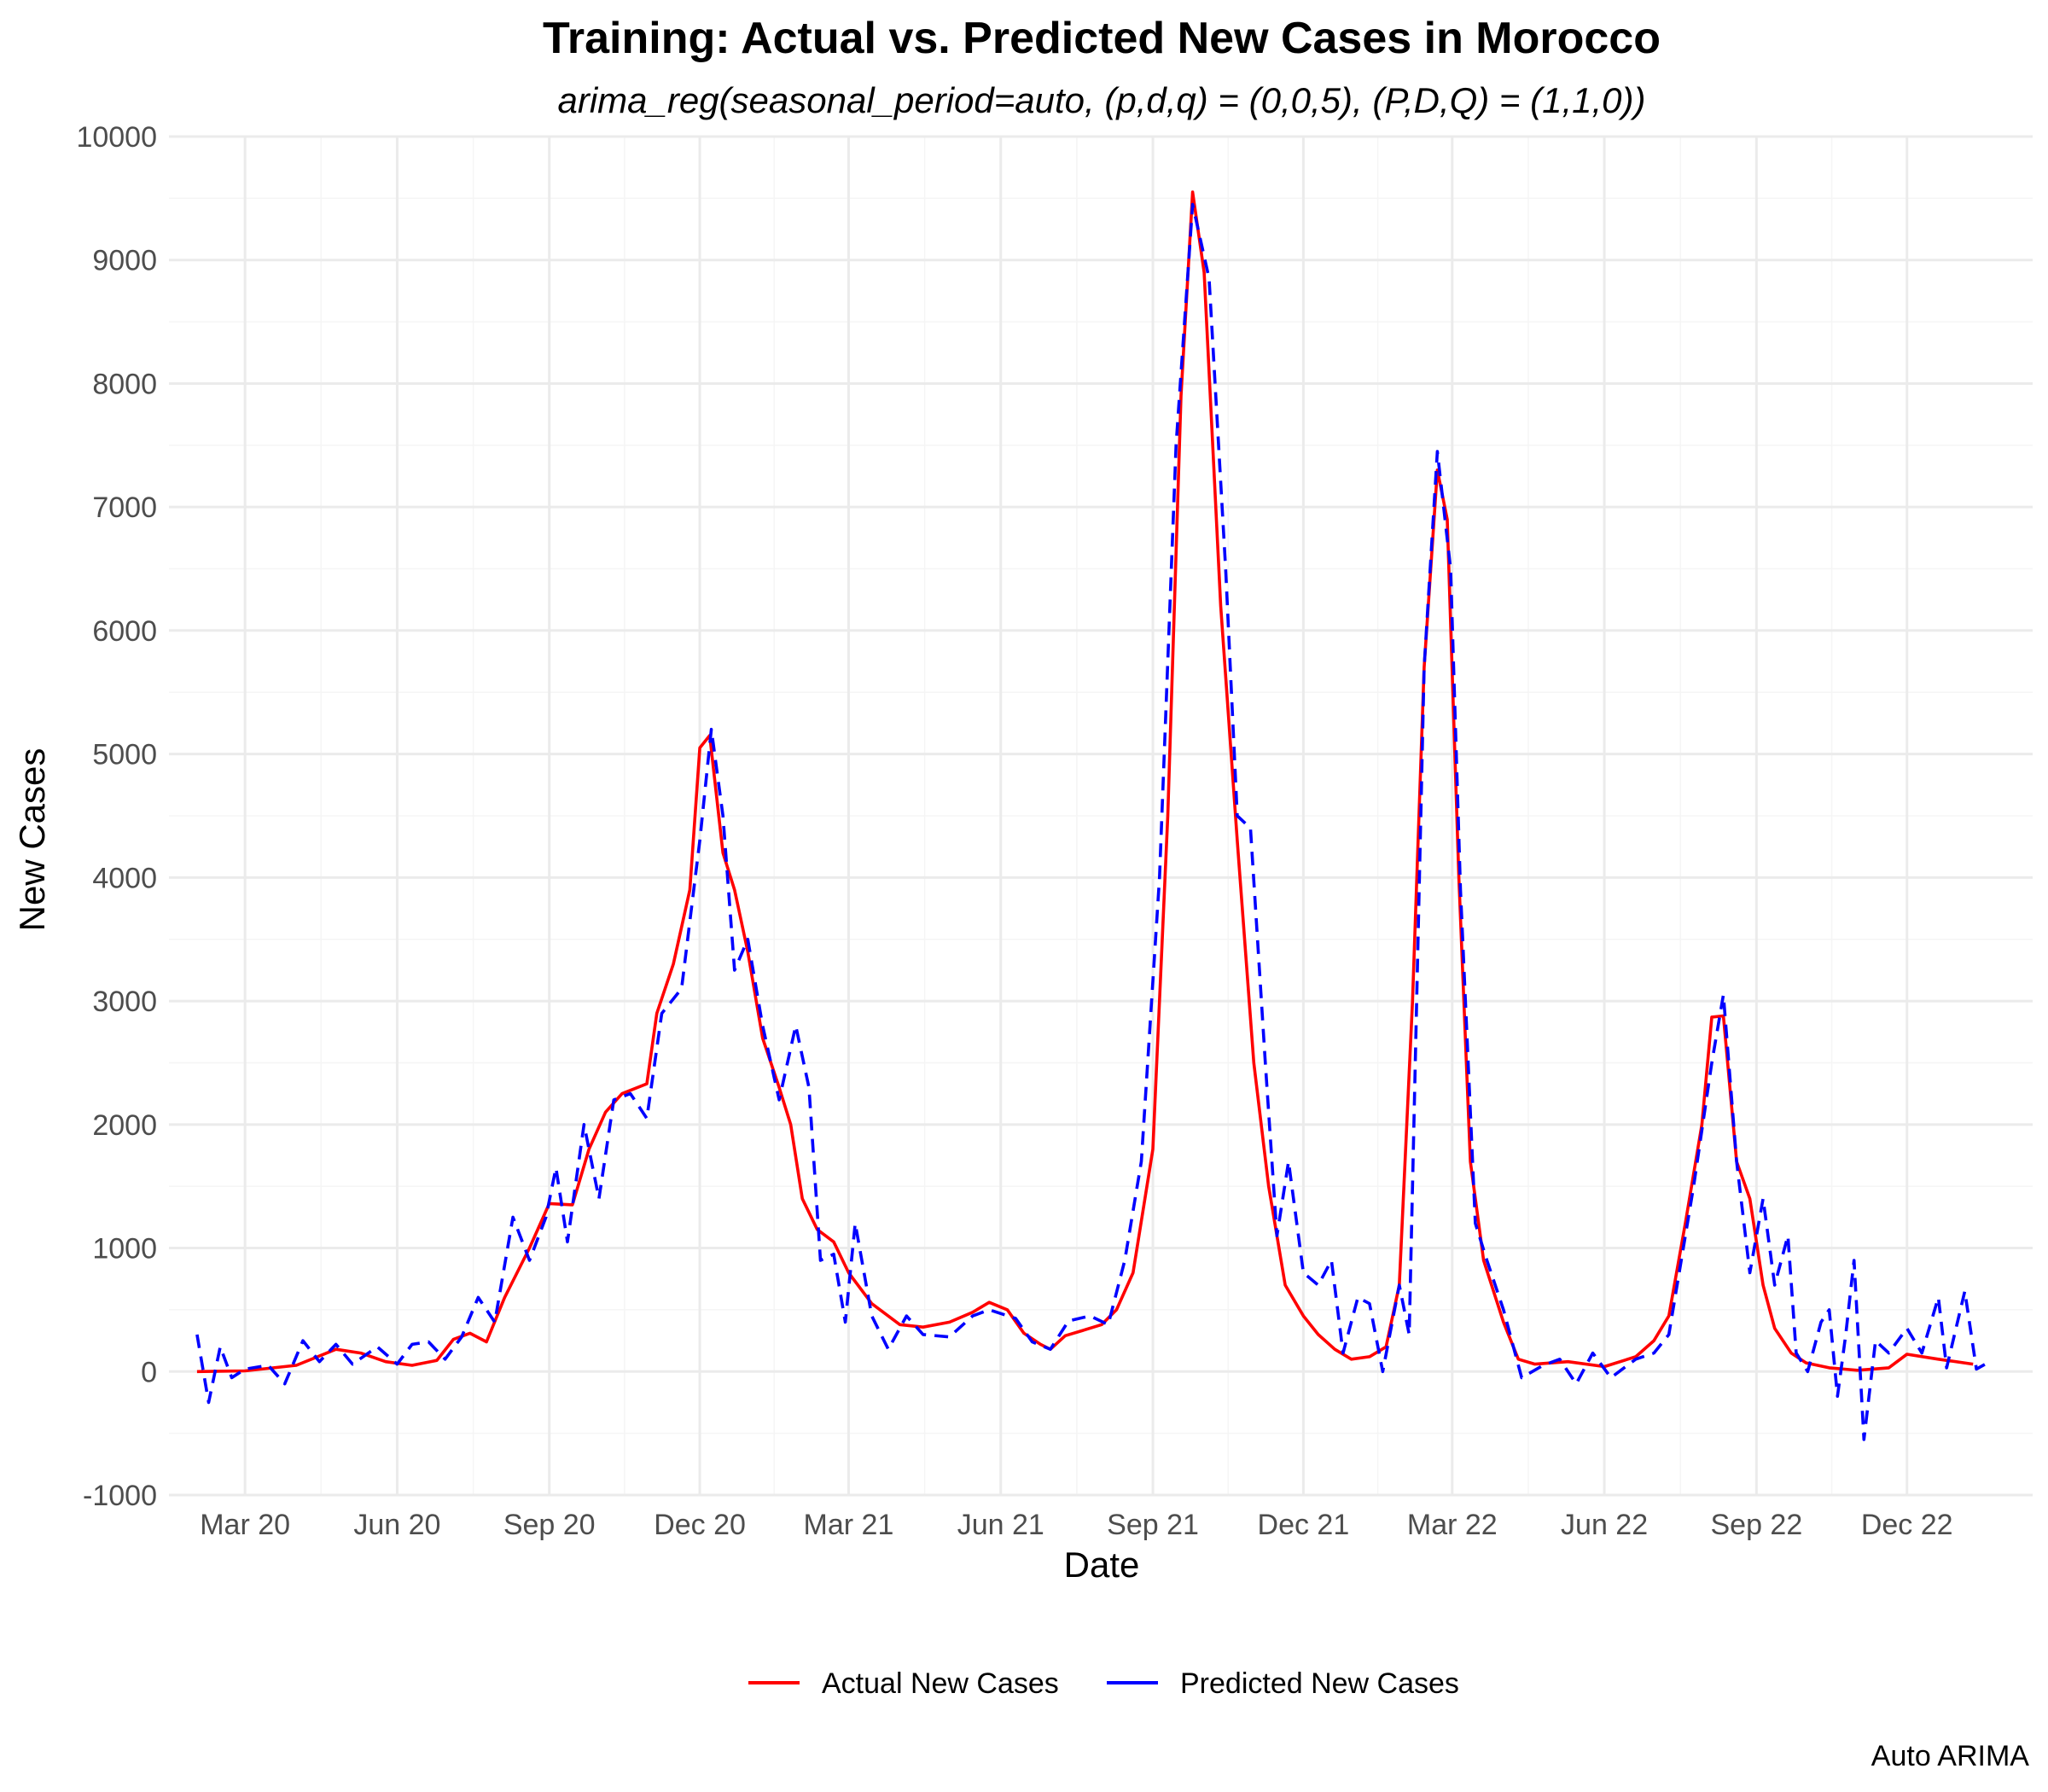 This screenshot has height=1792, width=2048. Describe the element at coordinates (700, 1525) in the screenshot. I see `x-tick-label: Dec 20` at that location.